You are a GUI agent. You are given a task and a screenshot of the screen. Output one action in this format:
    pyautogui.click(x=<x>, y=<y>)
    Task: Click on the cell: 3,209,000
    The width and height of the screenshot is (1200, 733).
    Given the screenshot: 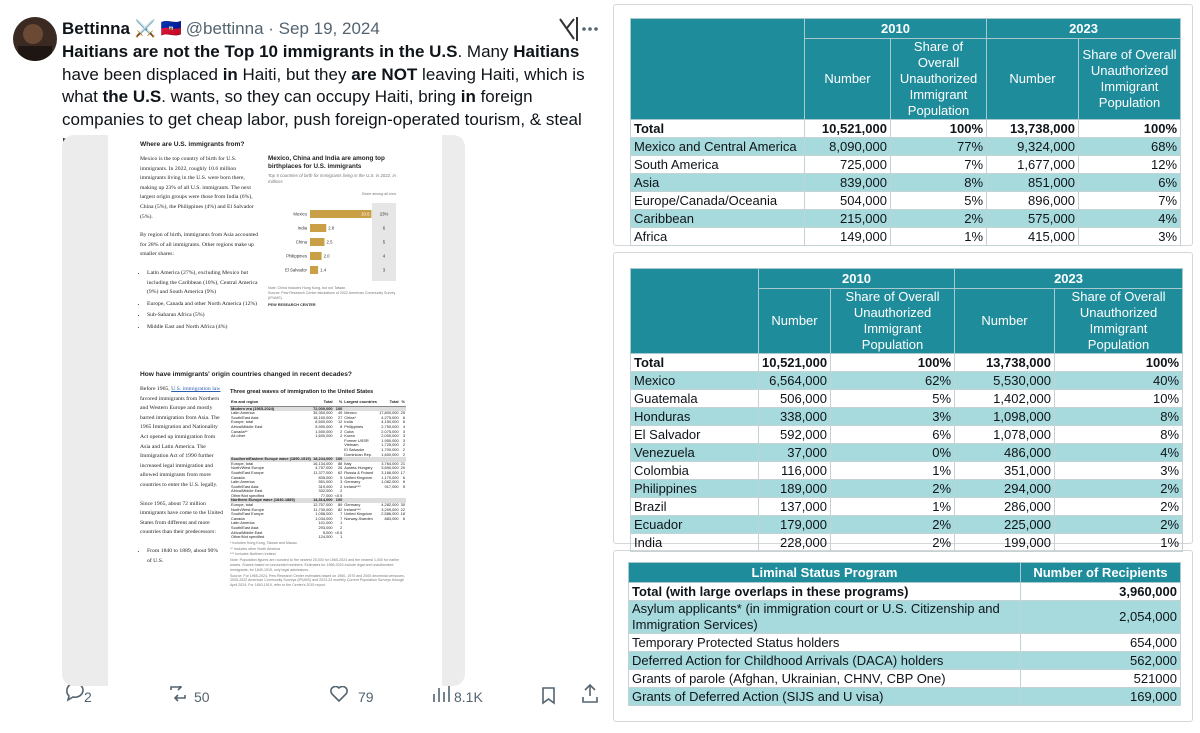 What is the action you would take?
    pyautogui.click(x=390, y=509)
    